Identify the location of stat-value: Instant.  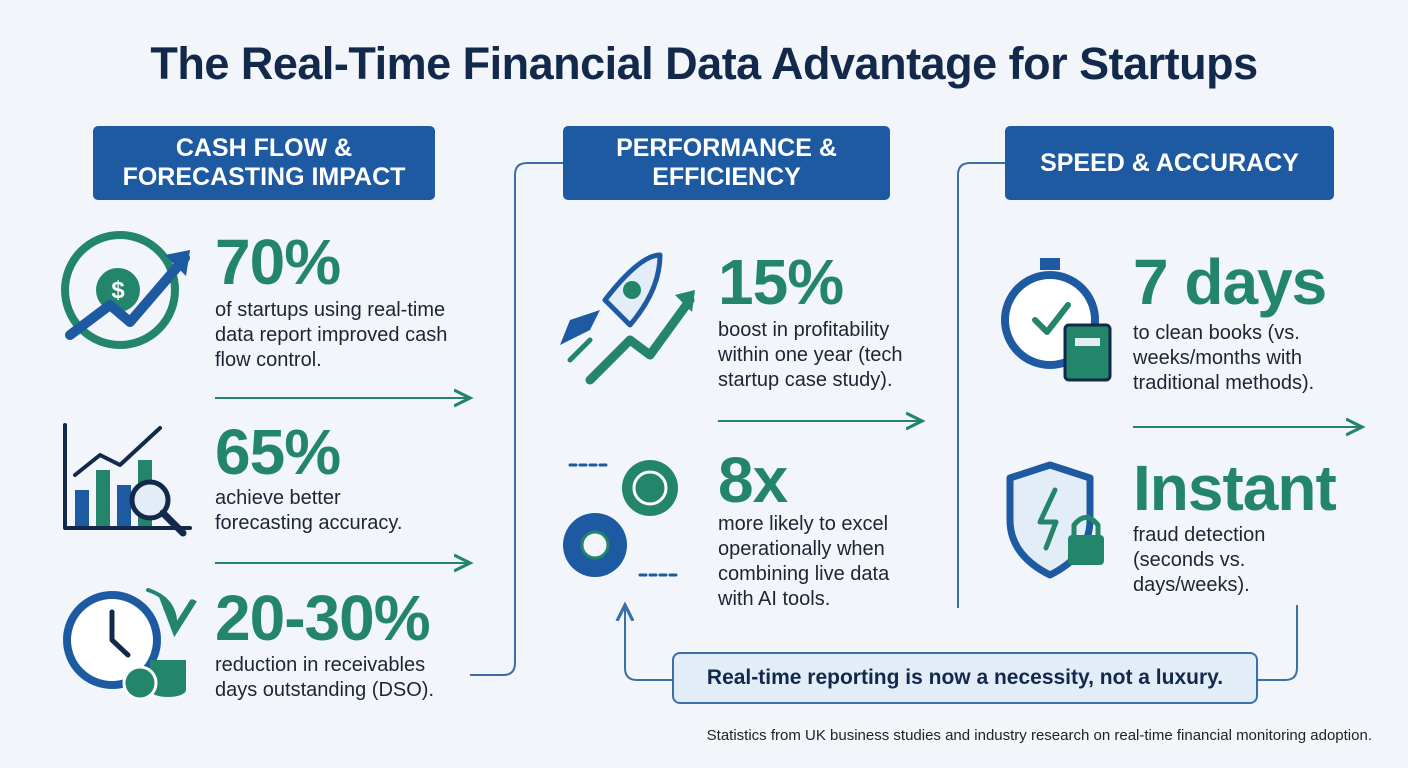
(1235, 488).